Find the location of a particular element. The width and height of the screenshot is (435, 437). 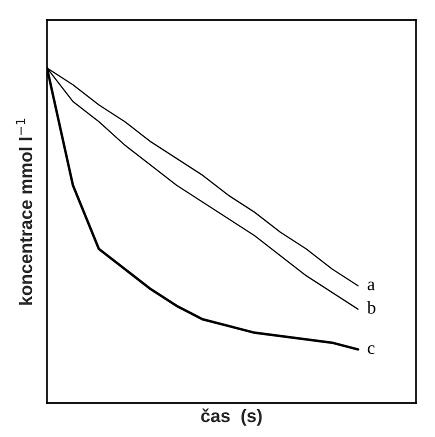

x-axis-title: čas (s) is located at coordinates (231, 417).